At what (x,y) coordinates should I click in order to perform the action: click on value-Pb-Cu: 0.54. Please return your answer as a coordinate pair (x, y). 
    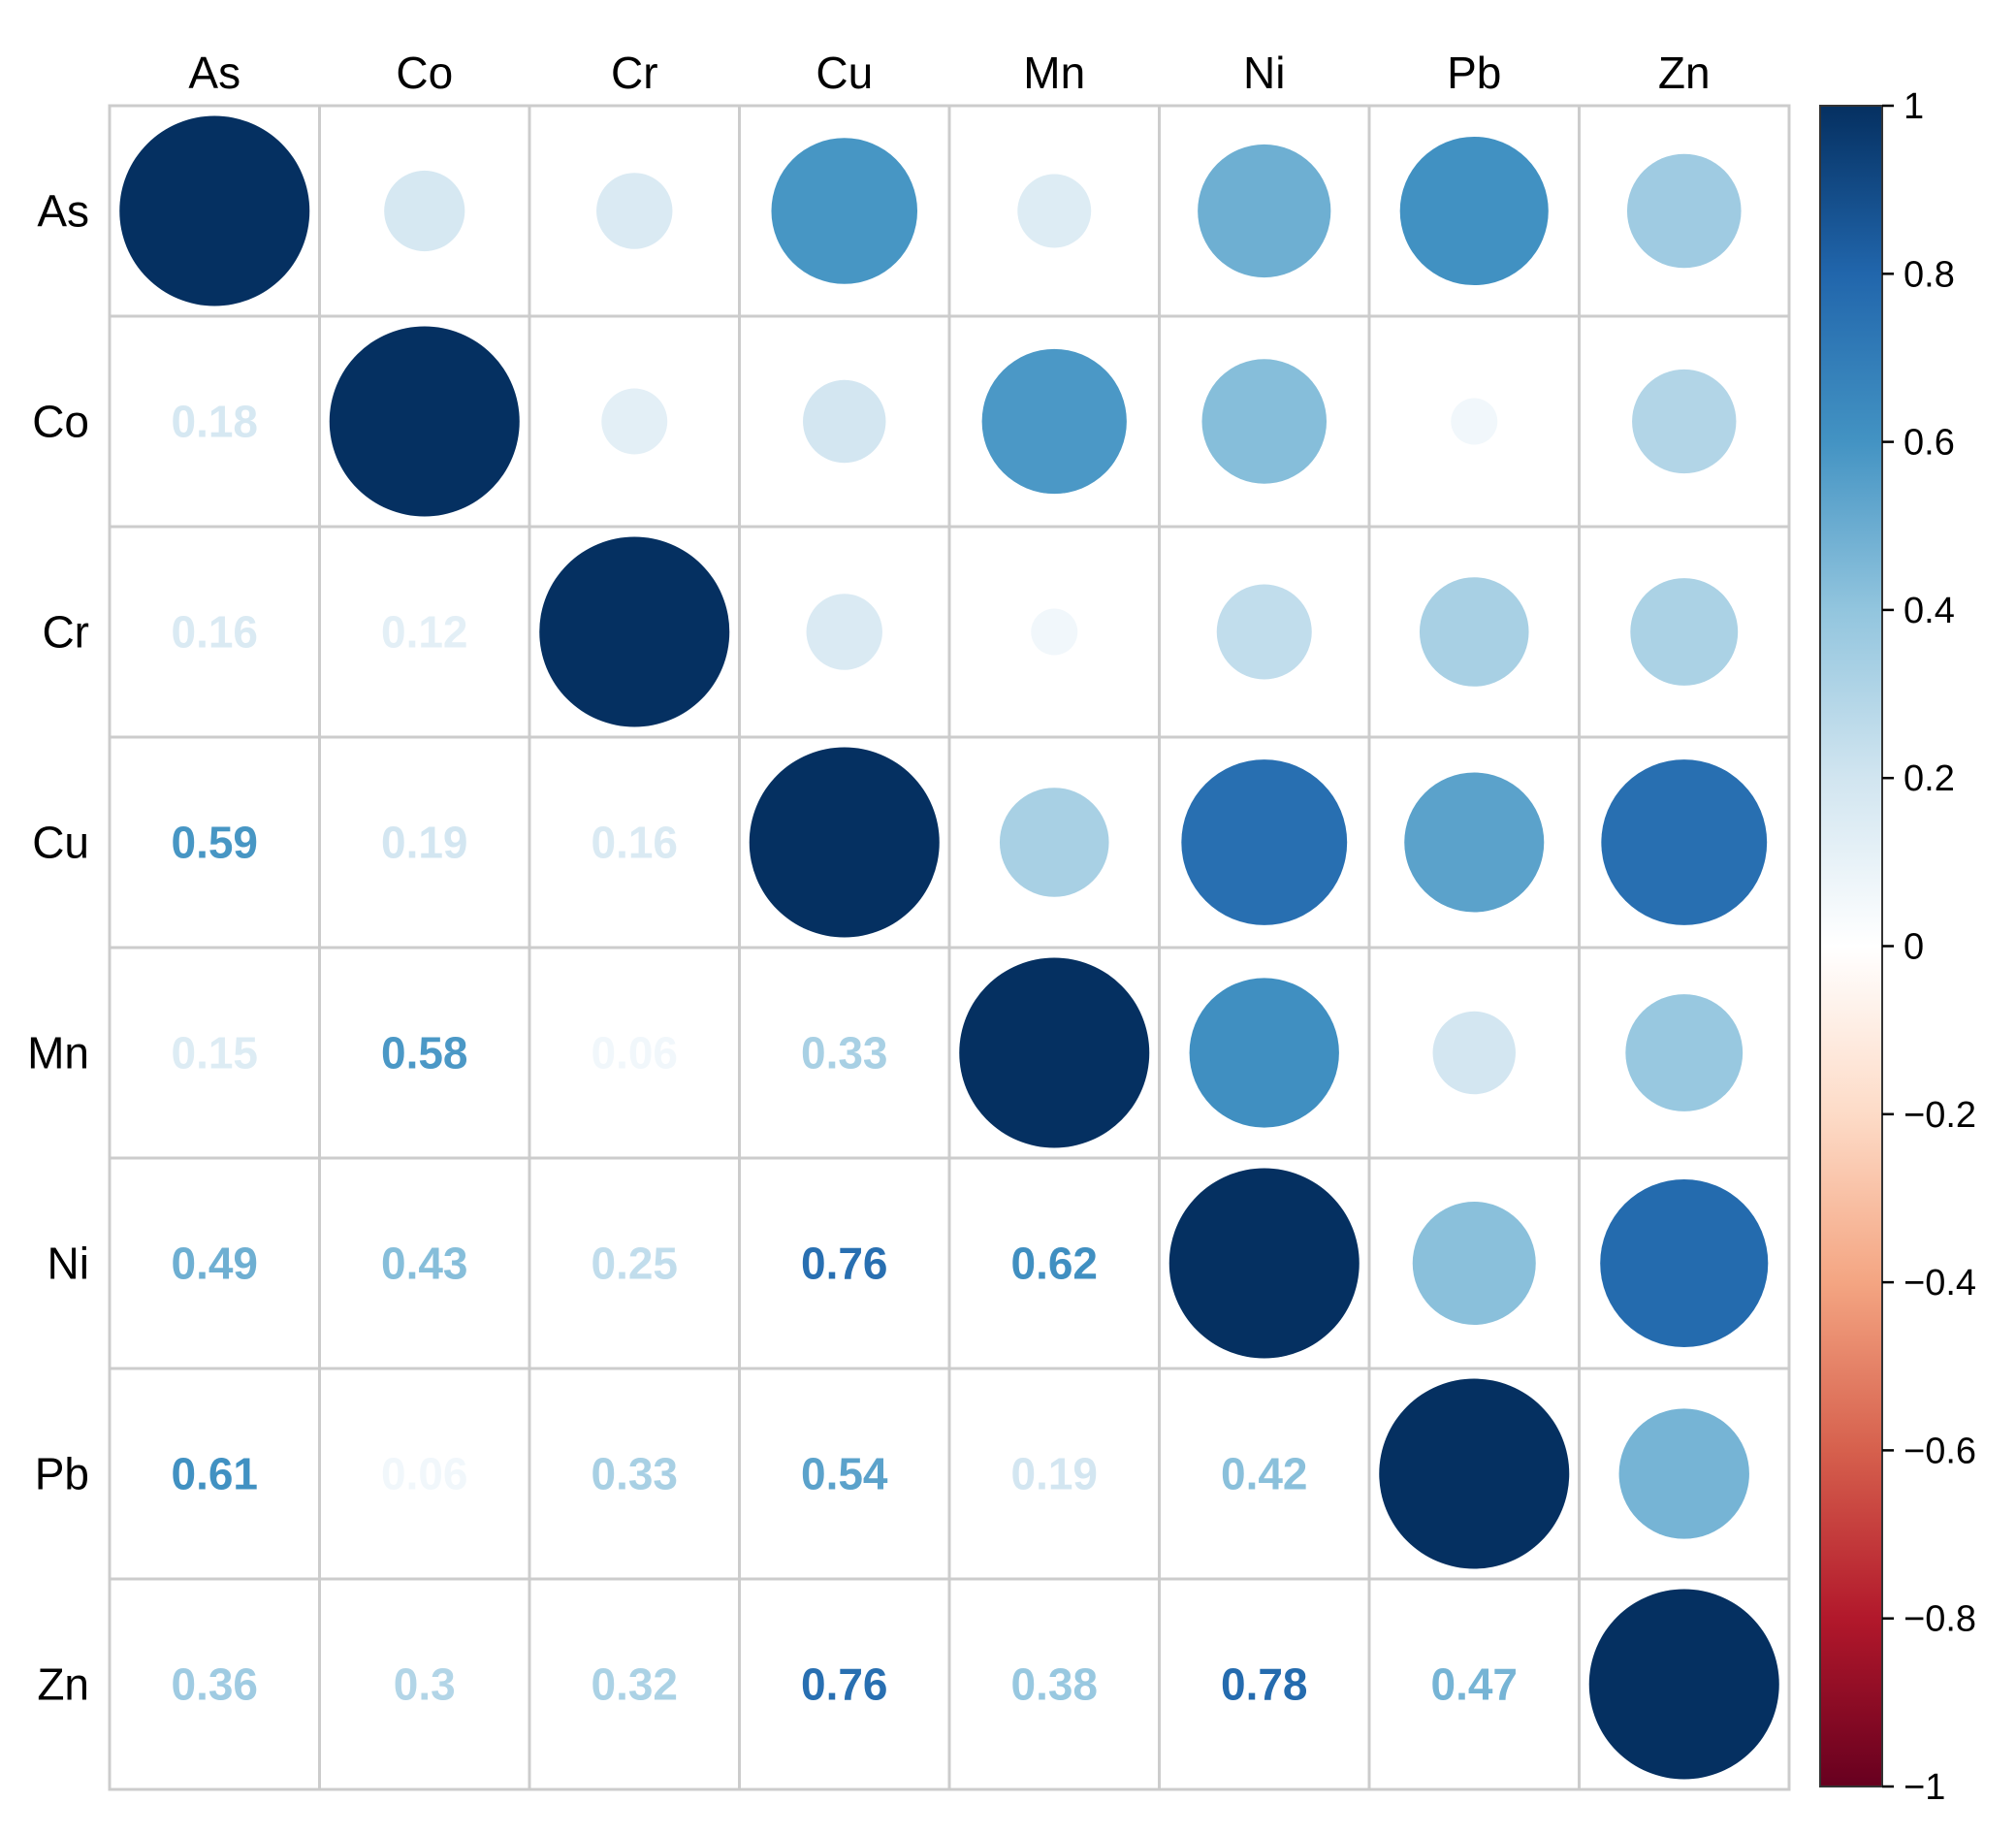
    Looking at the image, I should click on (844, 1474).